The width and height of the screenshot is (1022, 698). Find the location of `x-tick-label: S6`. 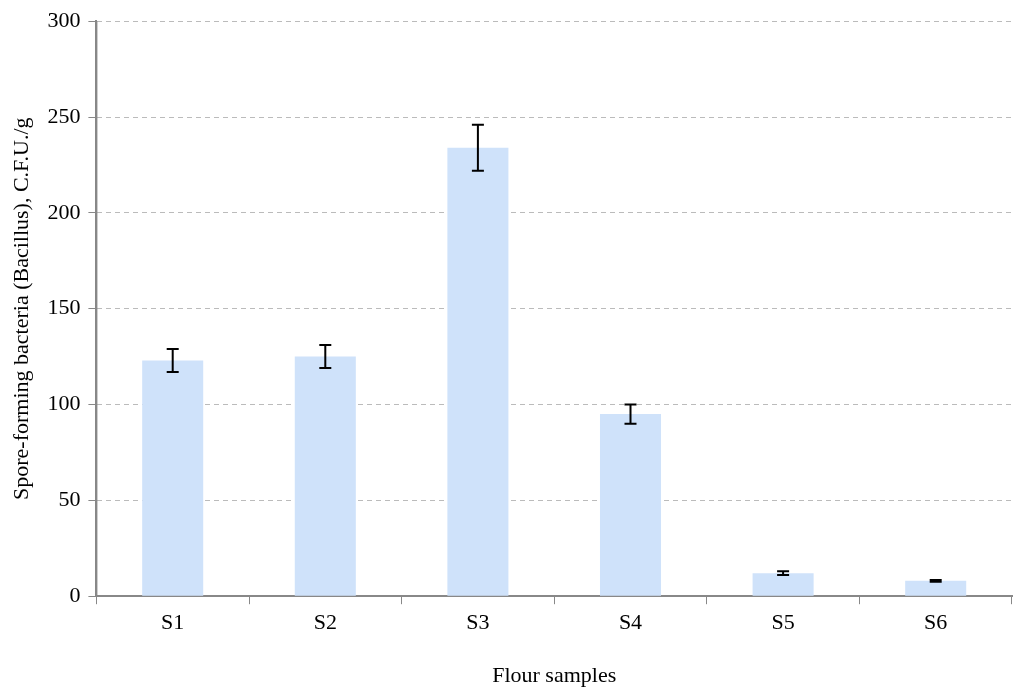

x-tick-label: S6 is located at coordinates (936, 622).